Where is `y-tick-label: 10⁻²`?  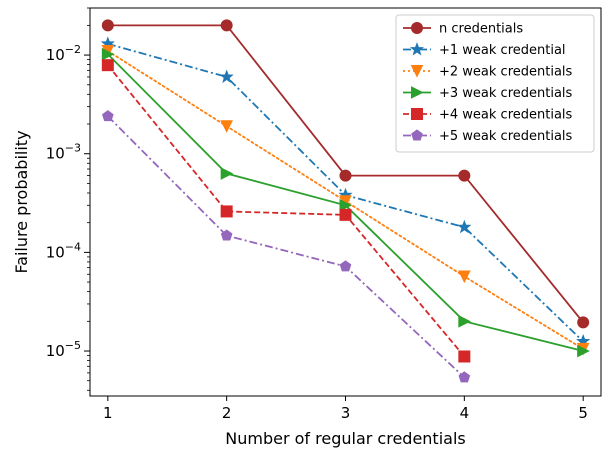
y-tick-label: 10⁻² is located at coordinates (63, 53).